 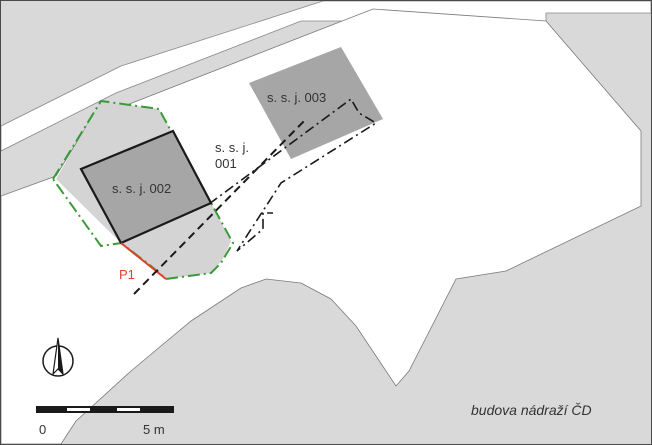 I want to click on label-station-building: budova nádraží ČD, so click(x=531, y=410).